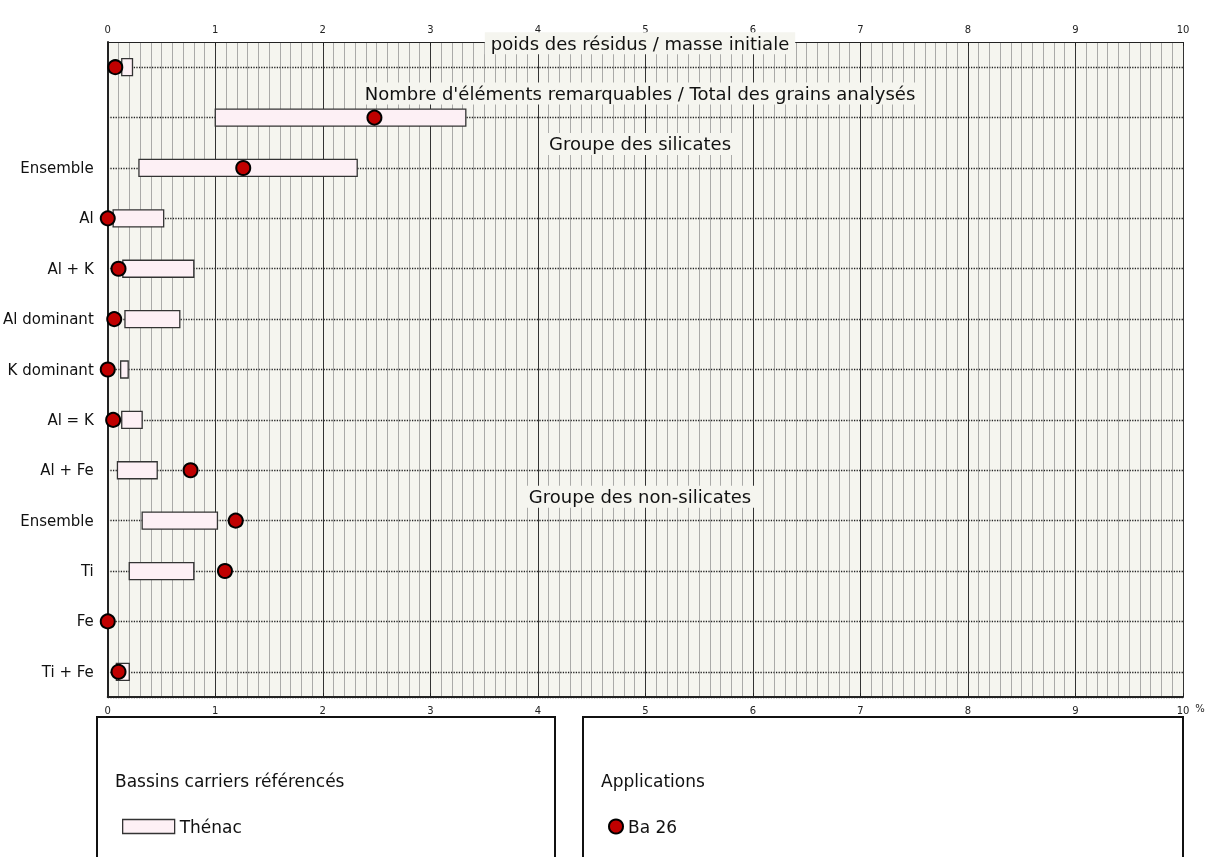 The height and width of the screenshot is (857, 1223). What do you see at coordinates (968, 710) in the screenshot?
I see `x-tick-label: 8` at bounding box center [968, 710].